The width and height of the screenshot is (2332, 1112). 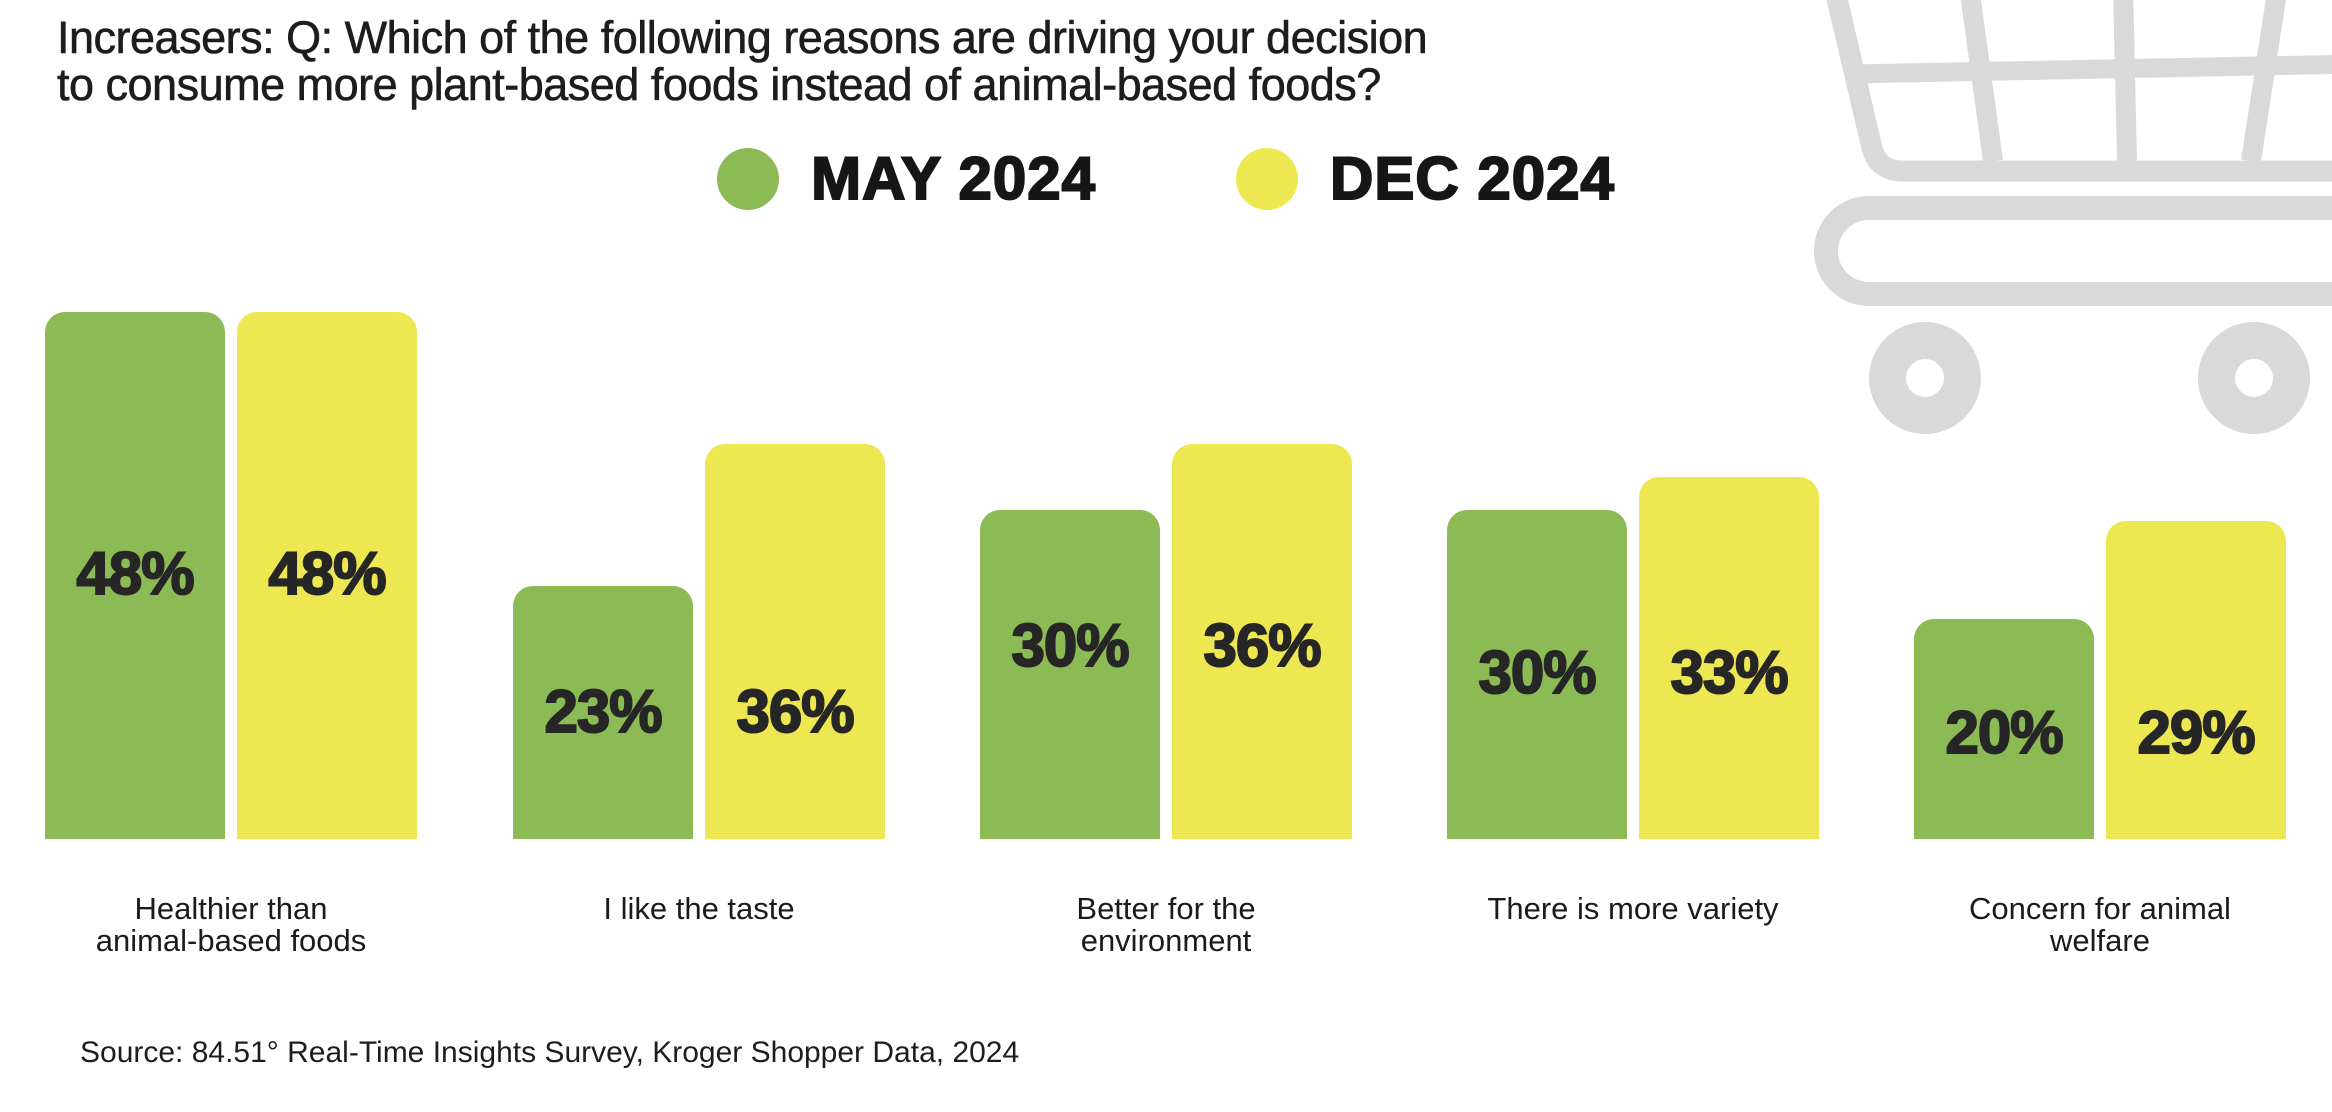 What do you see at coordinates (2196, 680) in the screenshot?
I see `bar-dec-2024-concern-for-animal` at bounding box center [2196, 680].